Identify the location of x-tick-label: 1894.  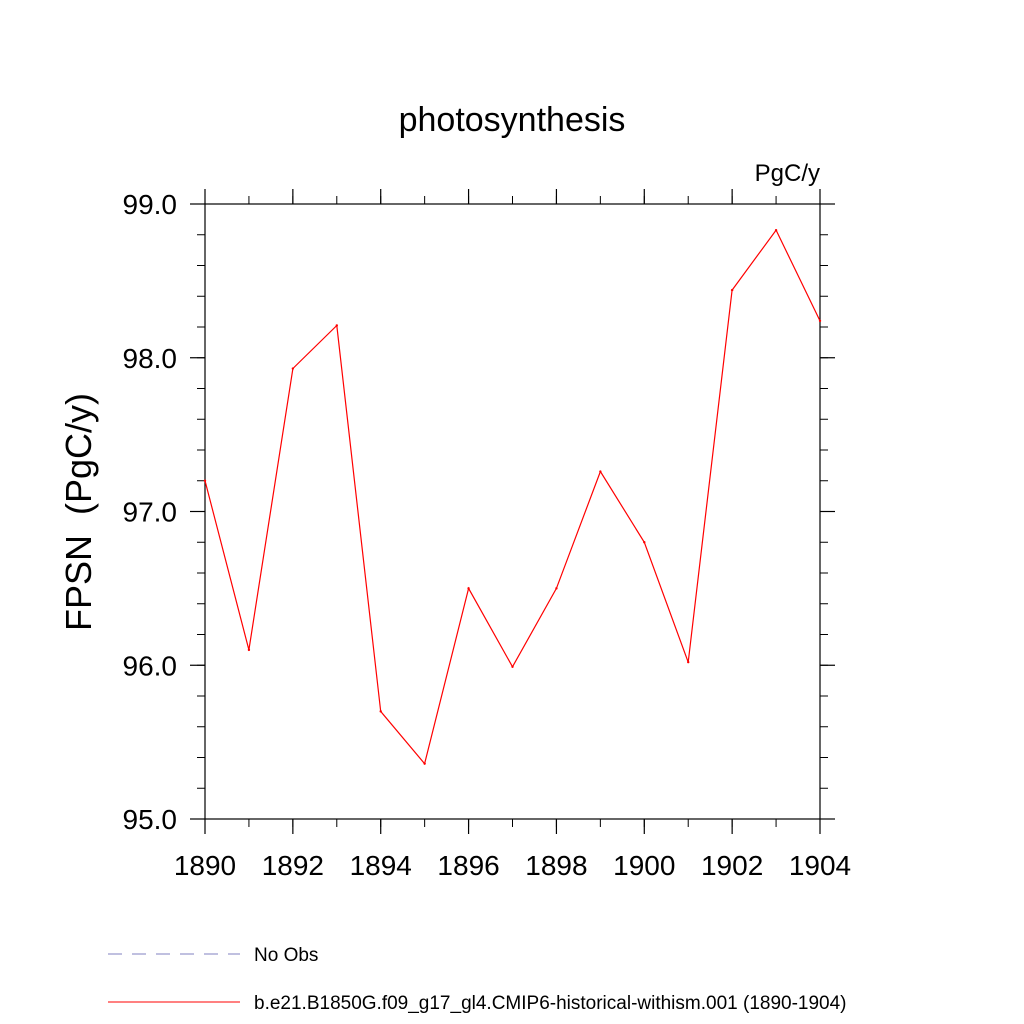
(381, 865).